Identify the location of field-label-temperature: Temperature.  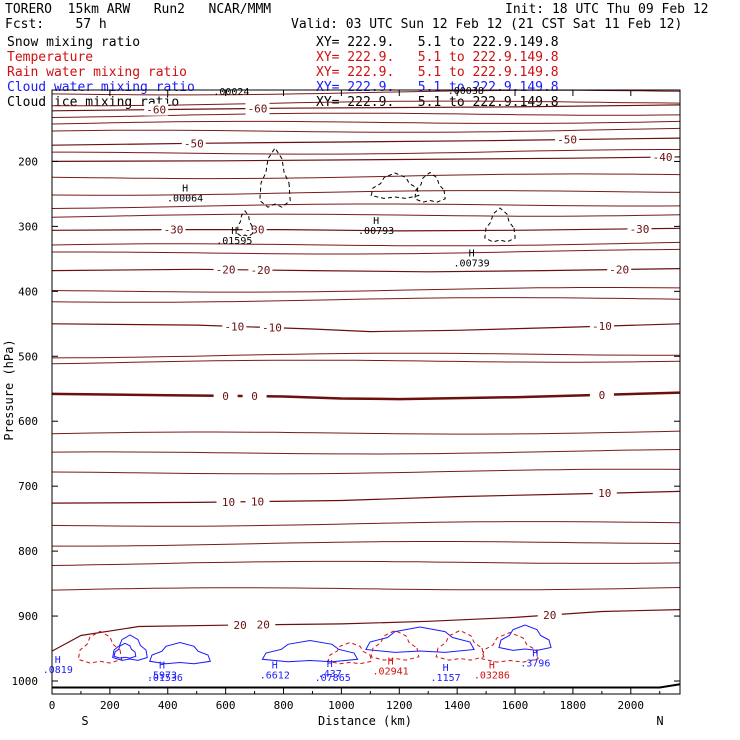
(50, 57).